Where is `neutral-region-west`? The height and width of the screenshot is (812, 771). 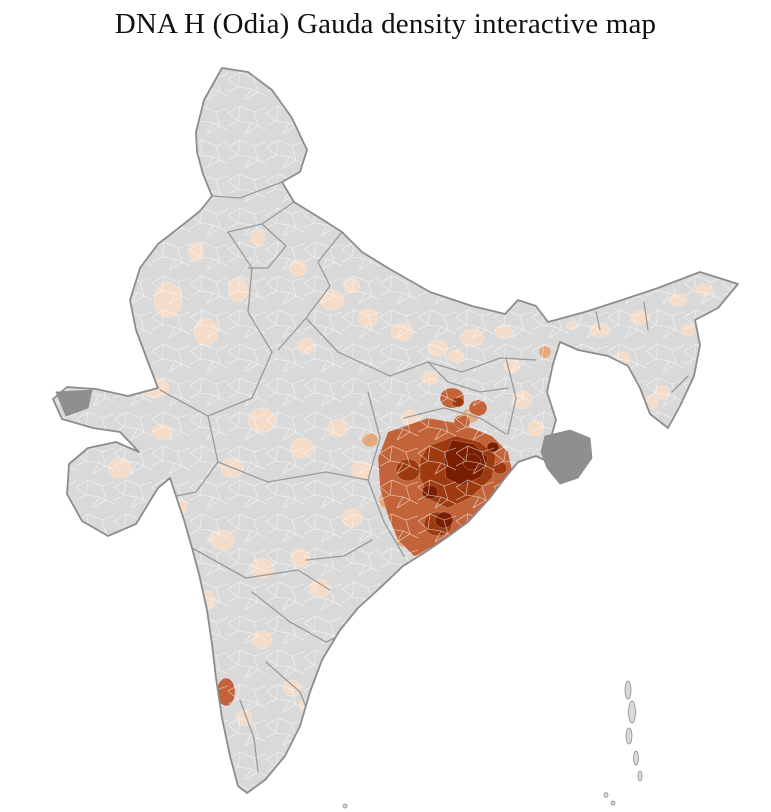
neutral-region-west is located at coordinates (74, 403).